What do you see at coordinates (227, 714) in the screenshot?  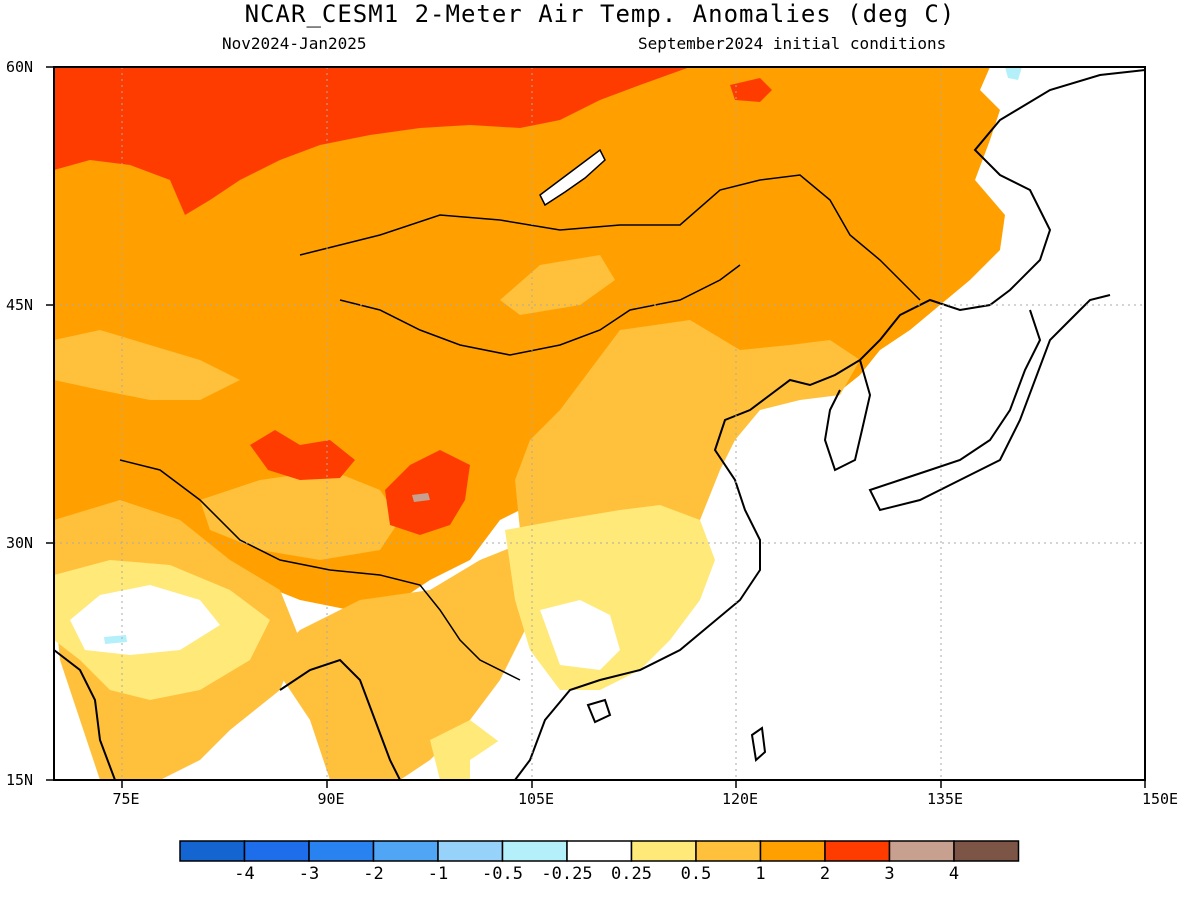 I see `coastline-india` at bounding box center [227, 714].